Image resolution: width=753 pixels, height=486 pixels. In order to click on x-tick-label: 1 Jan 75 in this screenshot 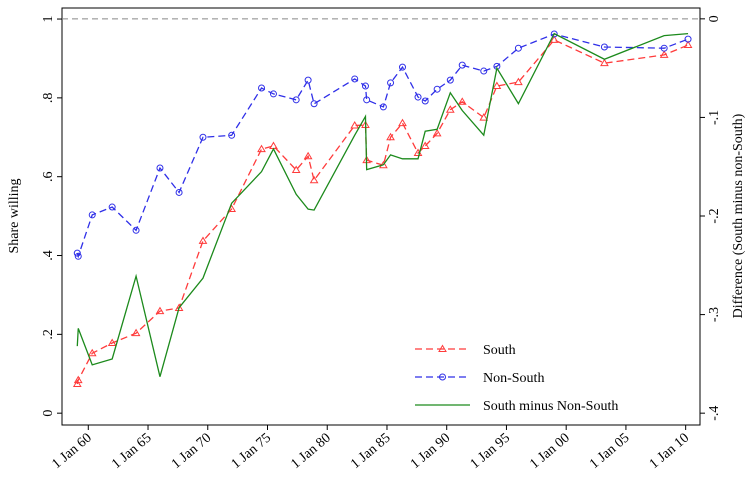, I will do `click(251, 451)`.